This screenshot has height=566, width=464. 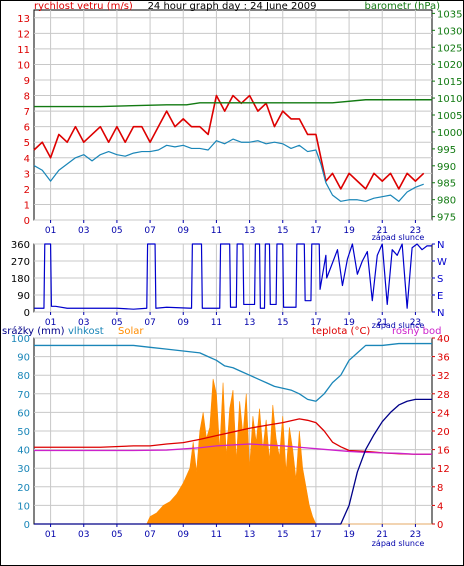 What do you see at coordinates (443, 413) in the screenshot?
I see `right-tick-label: 24` at bounding box center [443, 413].